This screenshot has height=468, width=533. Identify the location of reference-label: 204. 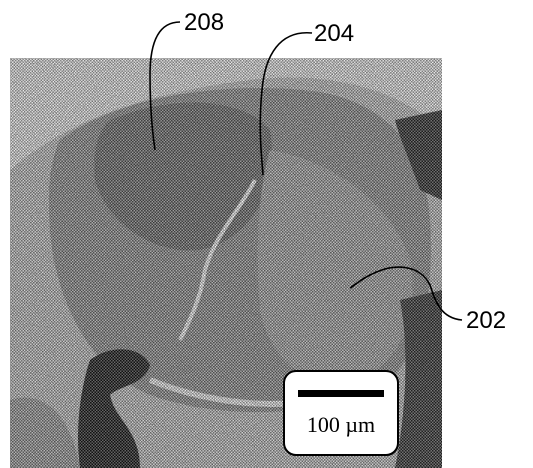
(334, 33).